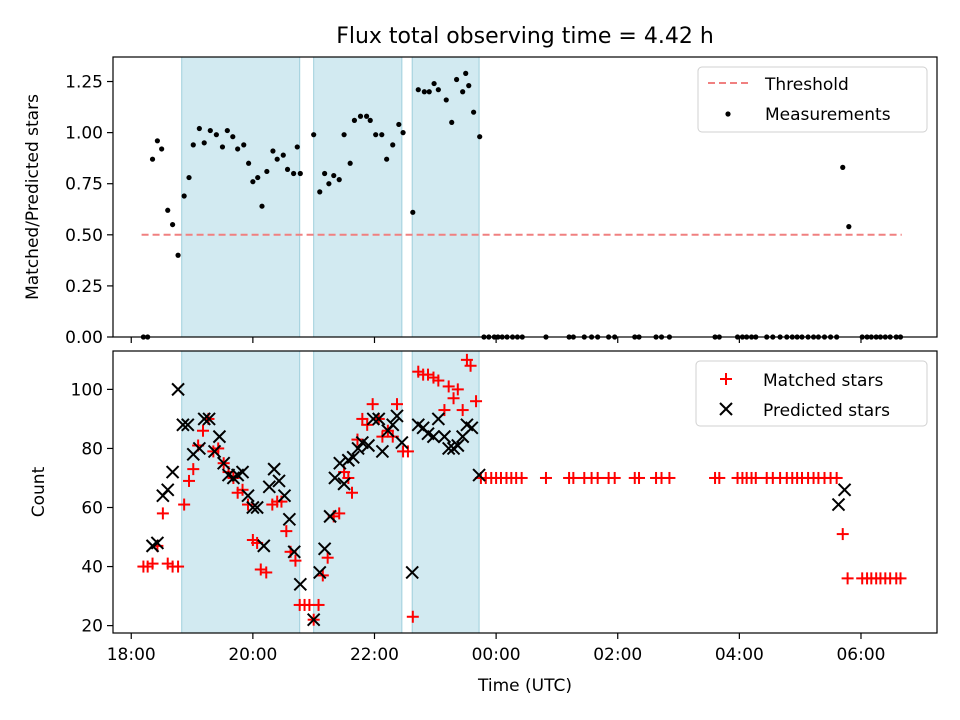 Image resolution: width=960 pixels, height=720 pixels. What do you see at coordinates (92, 627) in the screenshot?
I see `y-tick-label: 20` at bounding box center [92, 627].